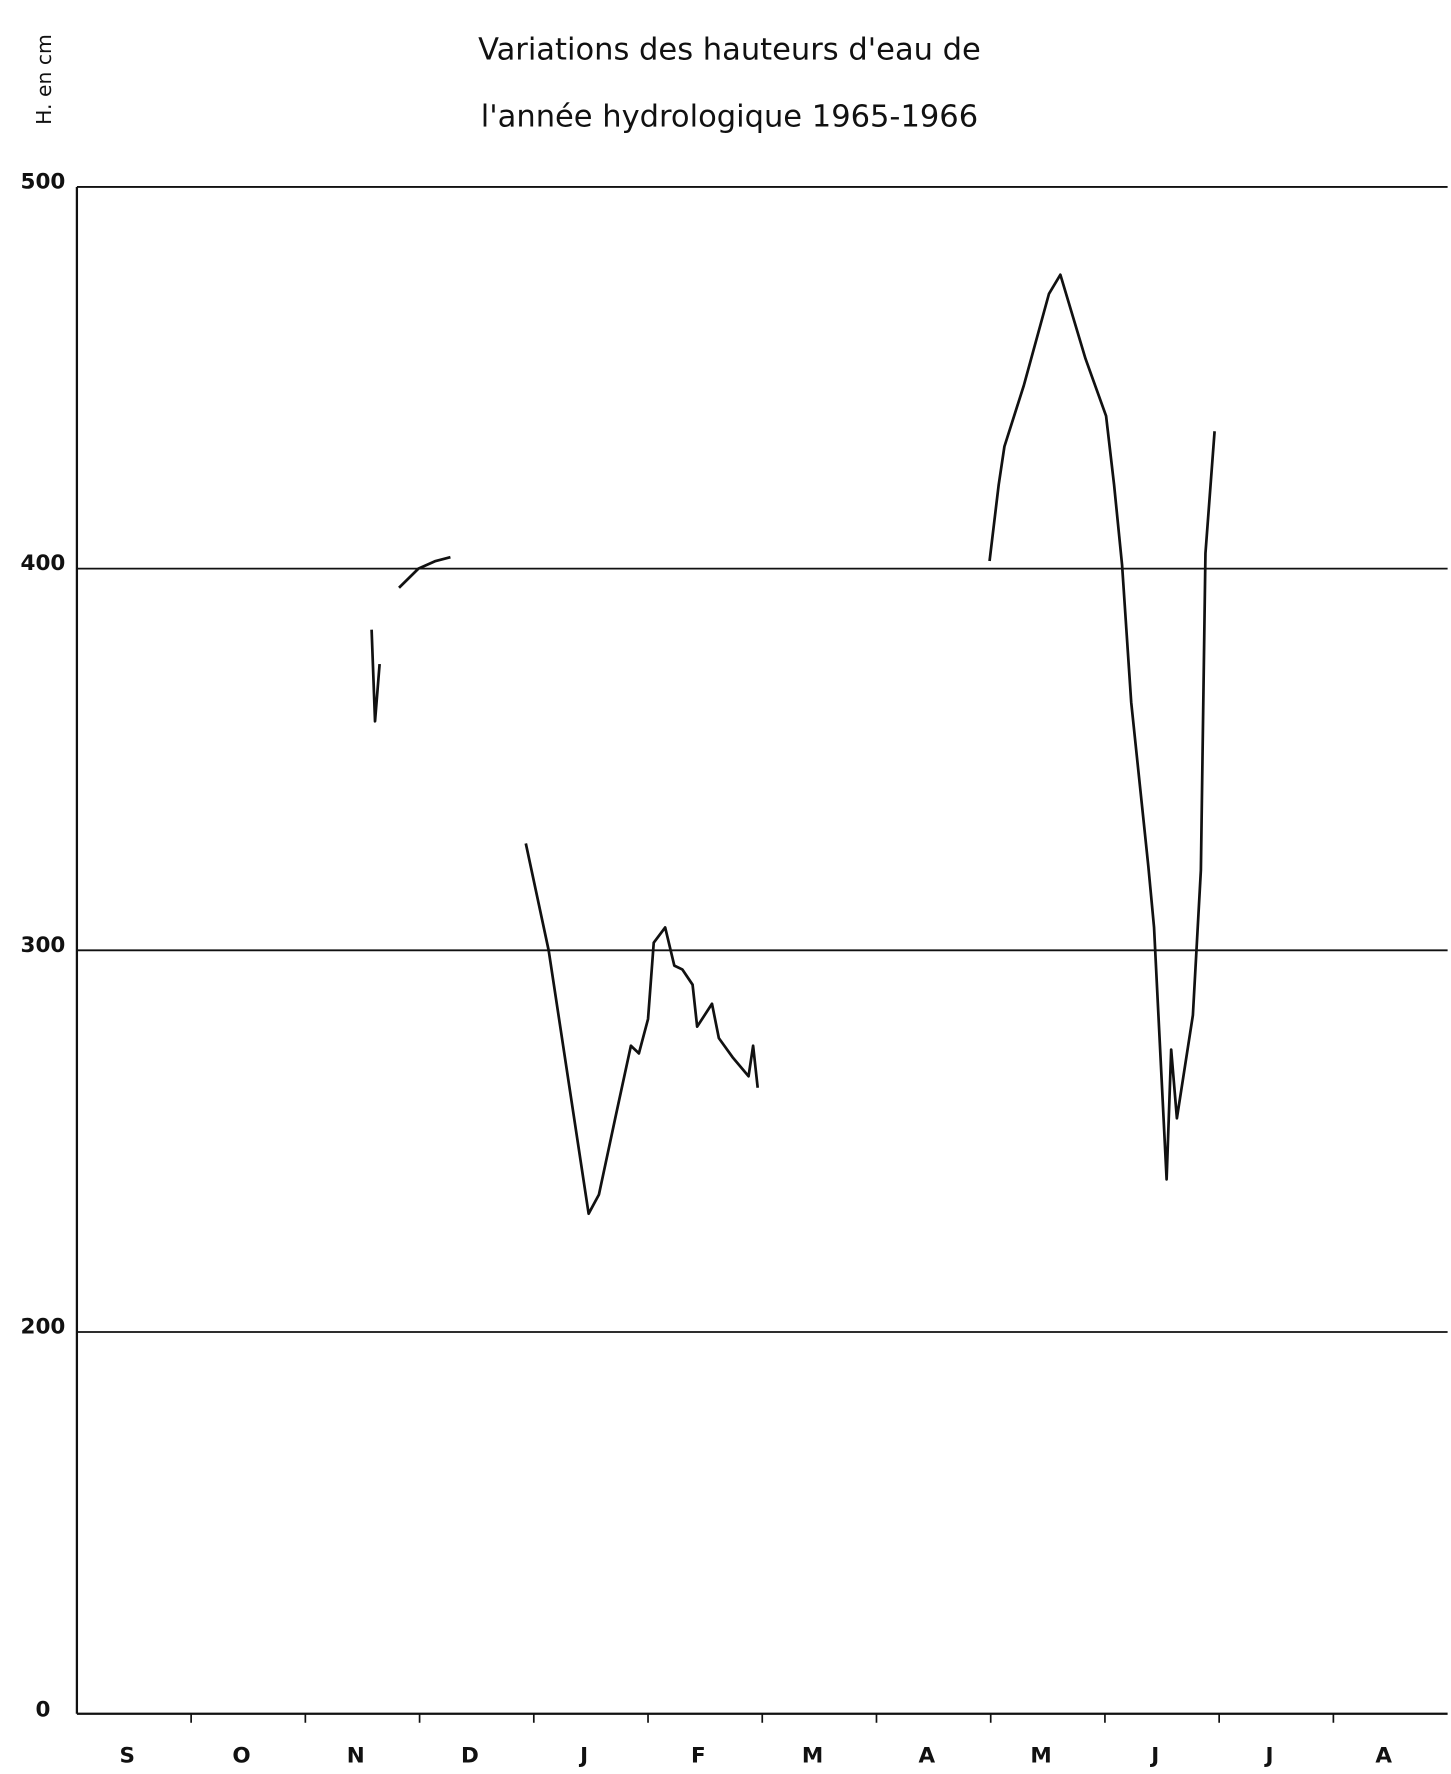 The width and height of the screenshot is (1451, 1774). I want to click on x-tick-label: F, so click(698, 1756).